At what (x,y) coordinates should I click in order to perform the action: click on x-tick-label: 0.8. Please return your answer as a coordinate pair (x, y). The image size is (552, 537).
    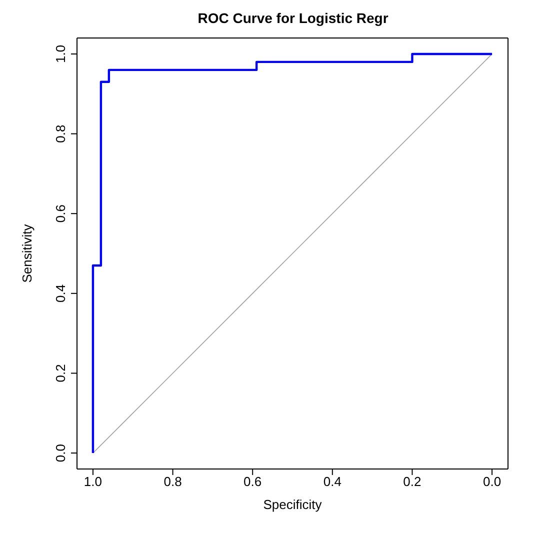
    Looking at the image, I should click on (173, 482).